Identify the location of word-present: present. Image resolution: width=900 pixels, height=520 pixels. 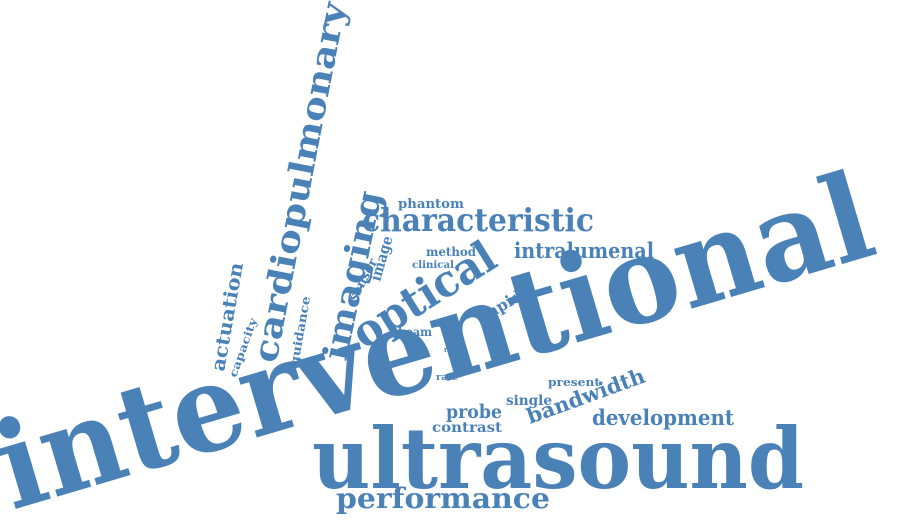
(574, 382).